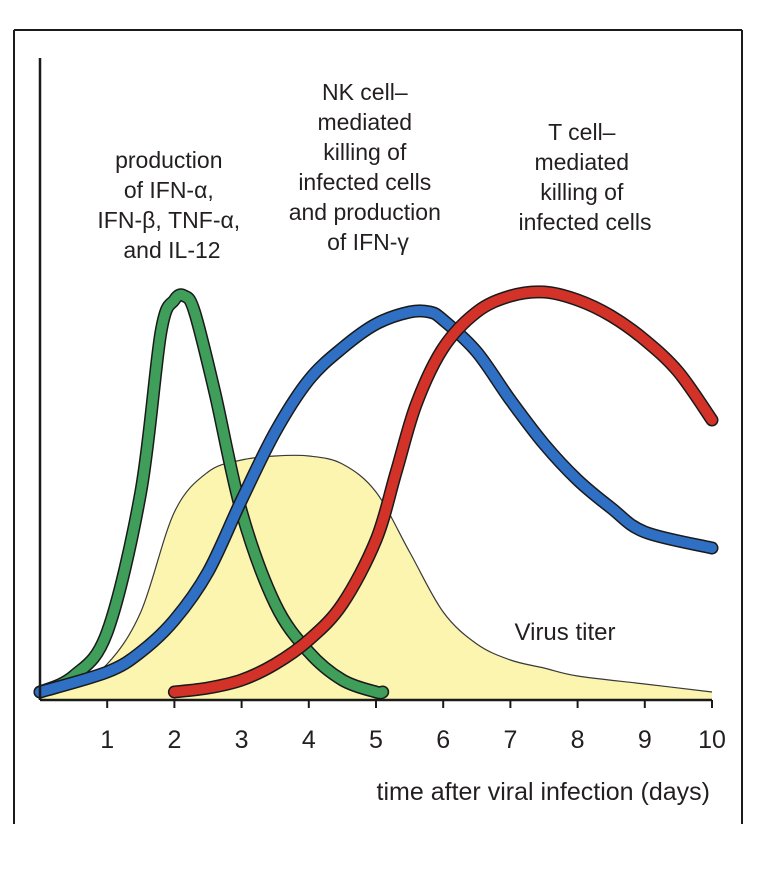 The image size is (771, 870). I want to click on annotation-blue-line-1: NK cell–, so click(365, 92).